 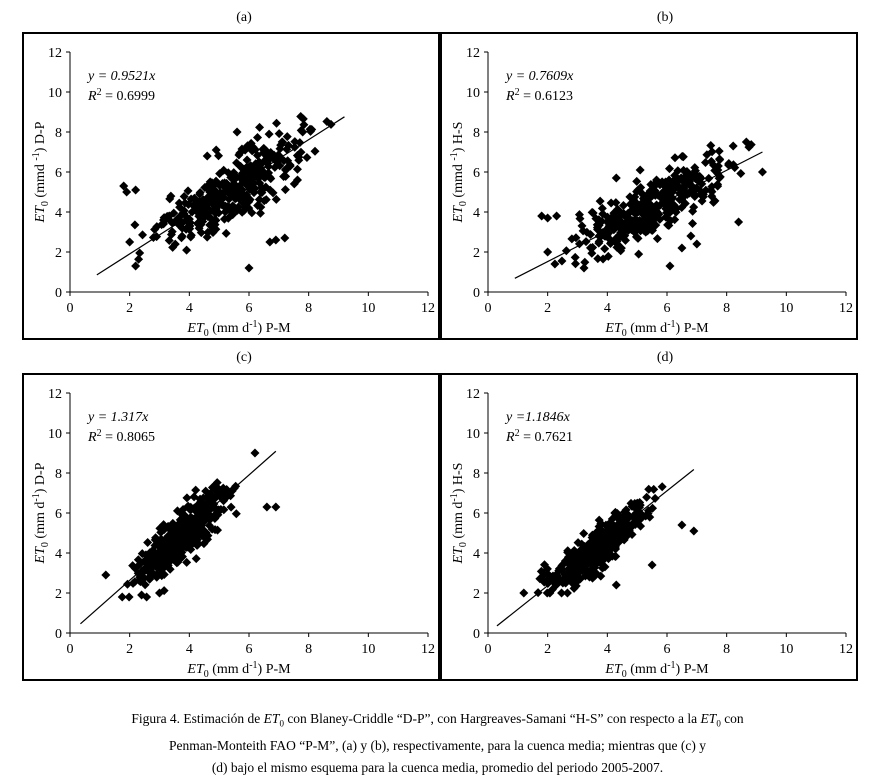 What do you see at coordinates (189, 308) in the screenshot?
I see `x-tick-label: 4` at bounding box center [189, 308].